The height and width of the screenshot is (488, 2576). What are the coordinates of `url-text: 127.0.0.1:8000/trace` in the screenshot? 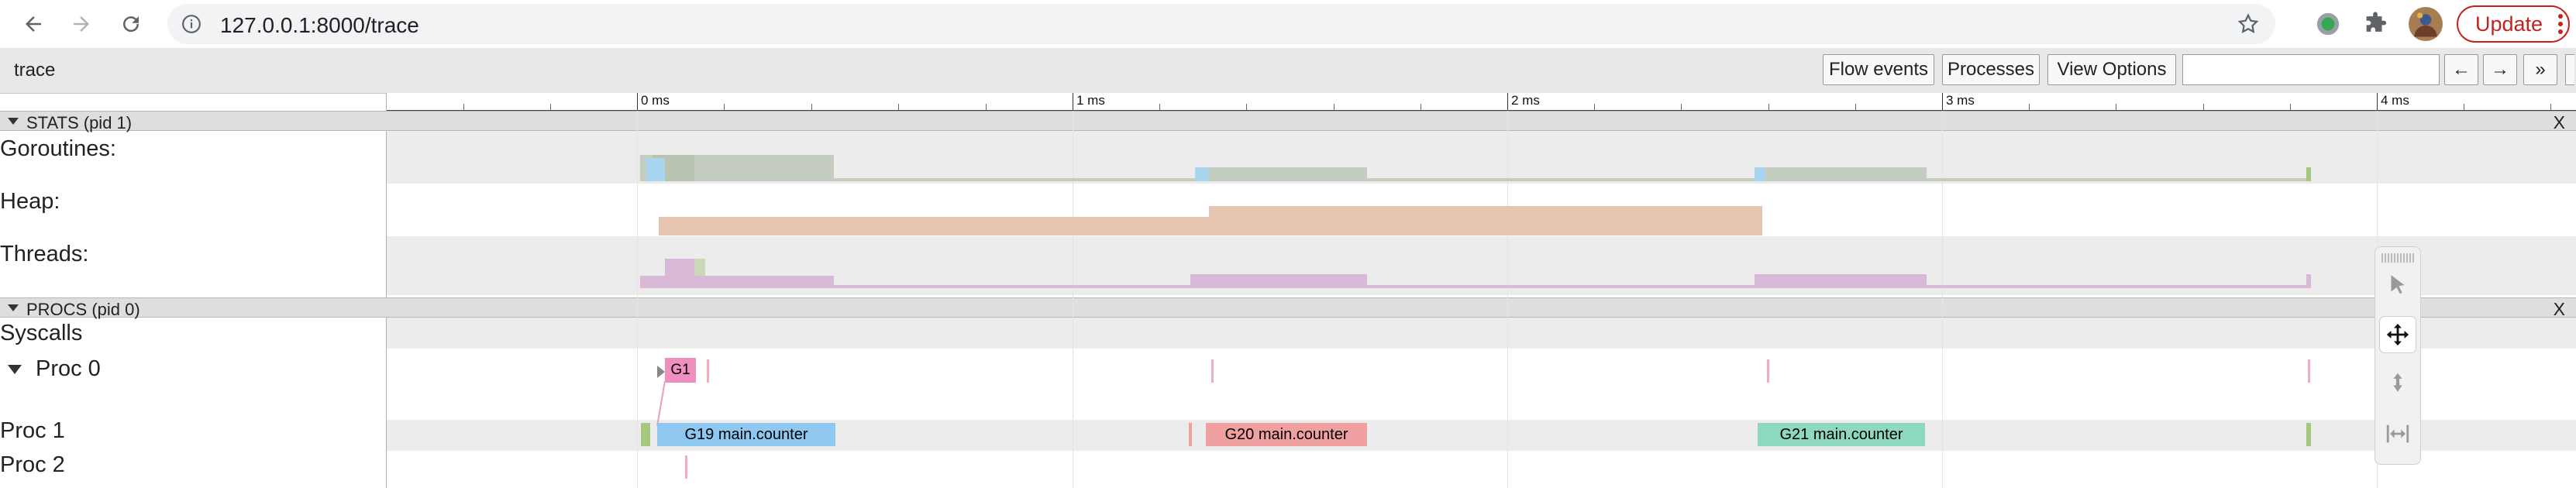 It's located at (319, 25).